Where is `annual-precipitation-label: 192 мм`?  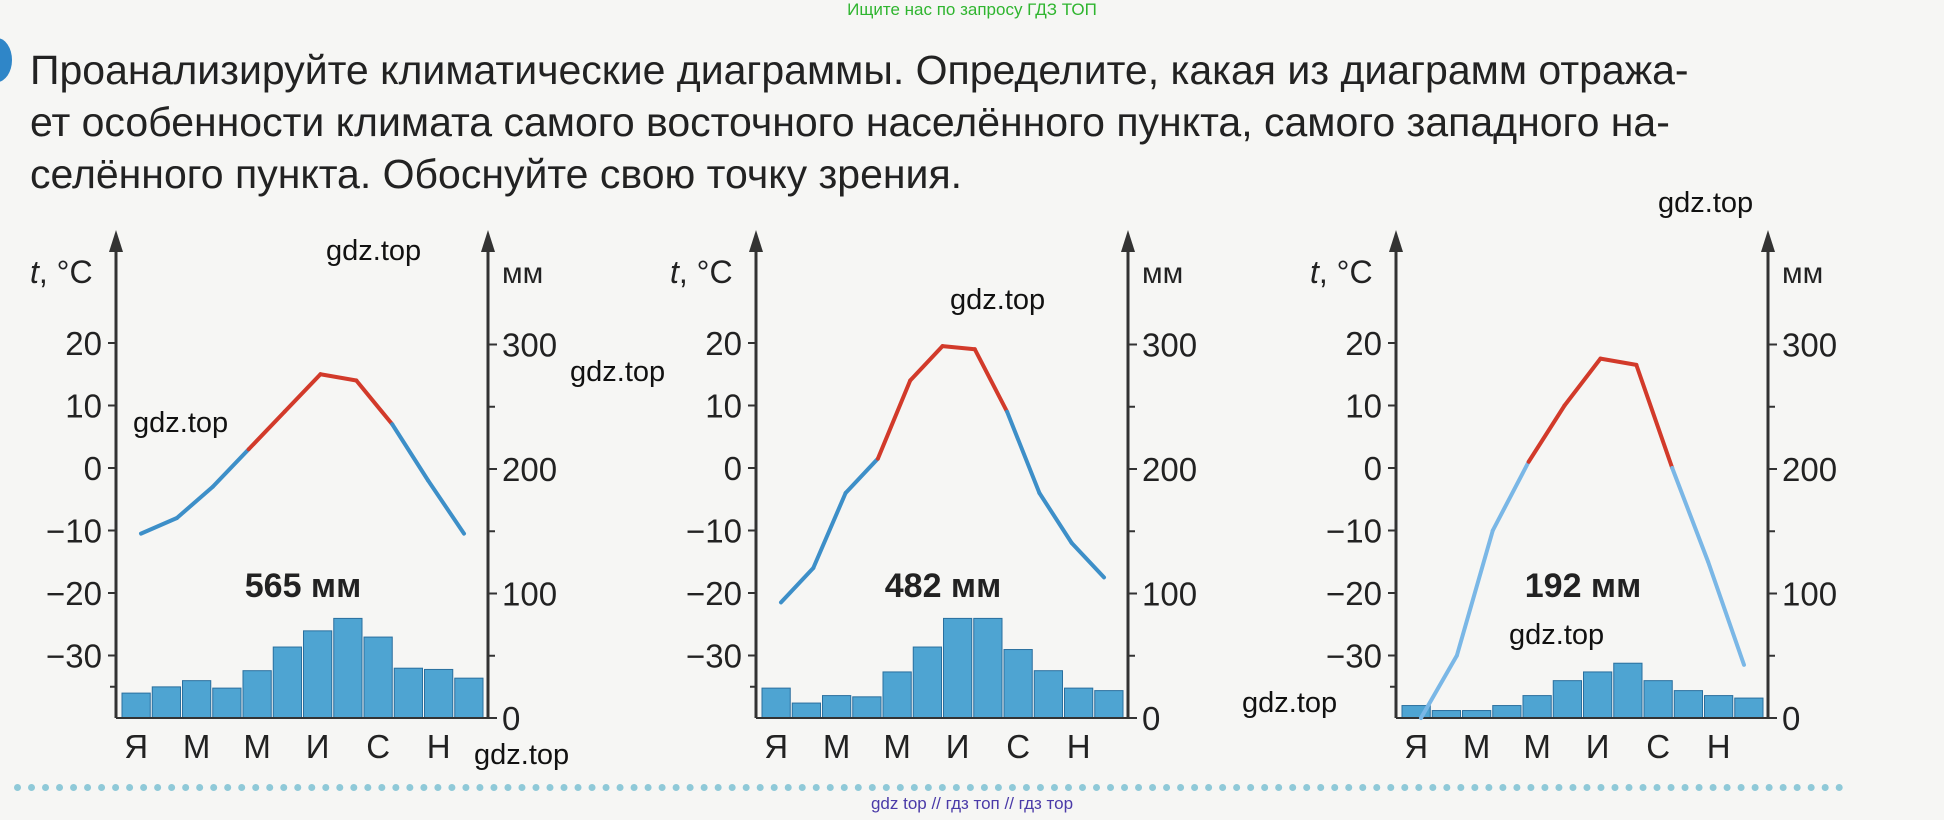 annual-precipitation-label: 192 мм is located at coordinates (1583, 586).